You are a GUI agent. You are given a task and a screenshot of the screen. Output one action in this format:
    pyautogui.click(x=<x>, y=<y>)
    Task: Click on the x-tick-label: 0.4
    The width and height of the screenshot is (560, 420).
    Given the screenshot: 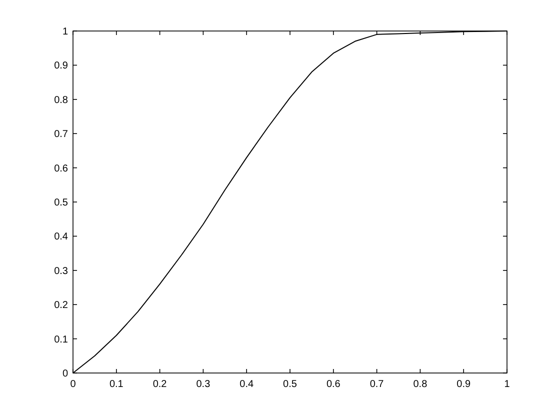 What is the action you would take?
    pyautogui.click(x=247, y=384)
    